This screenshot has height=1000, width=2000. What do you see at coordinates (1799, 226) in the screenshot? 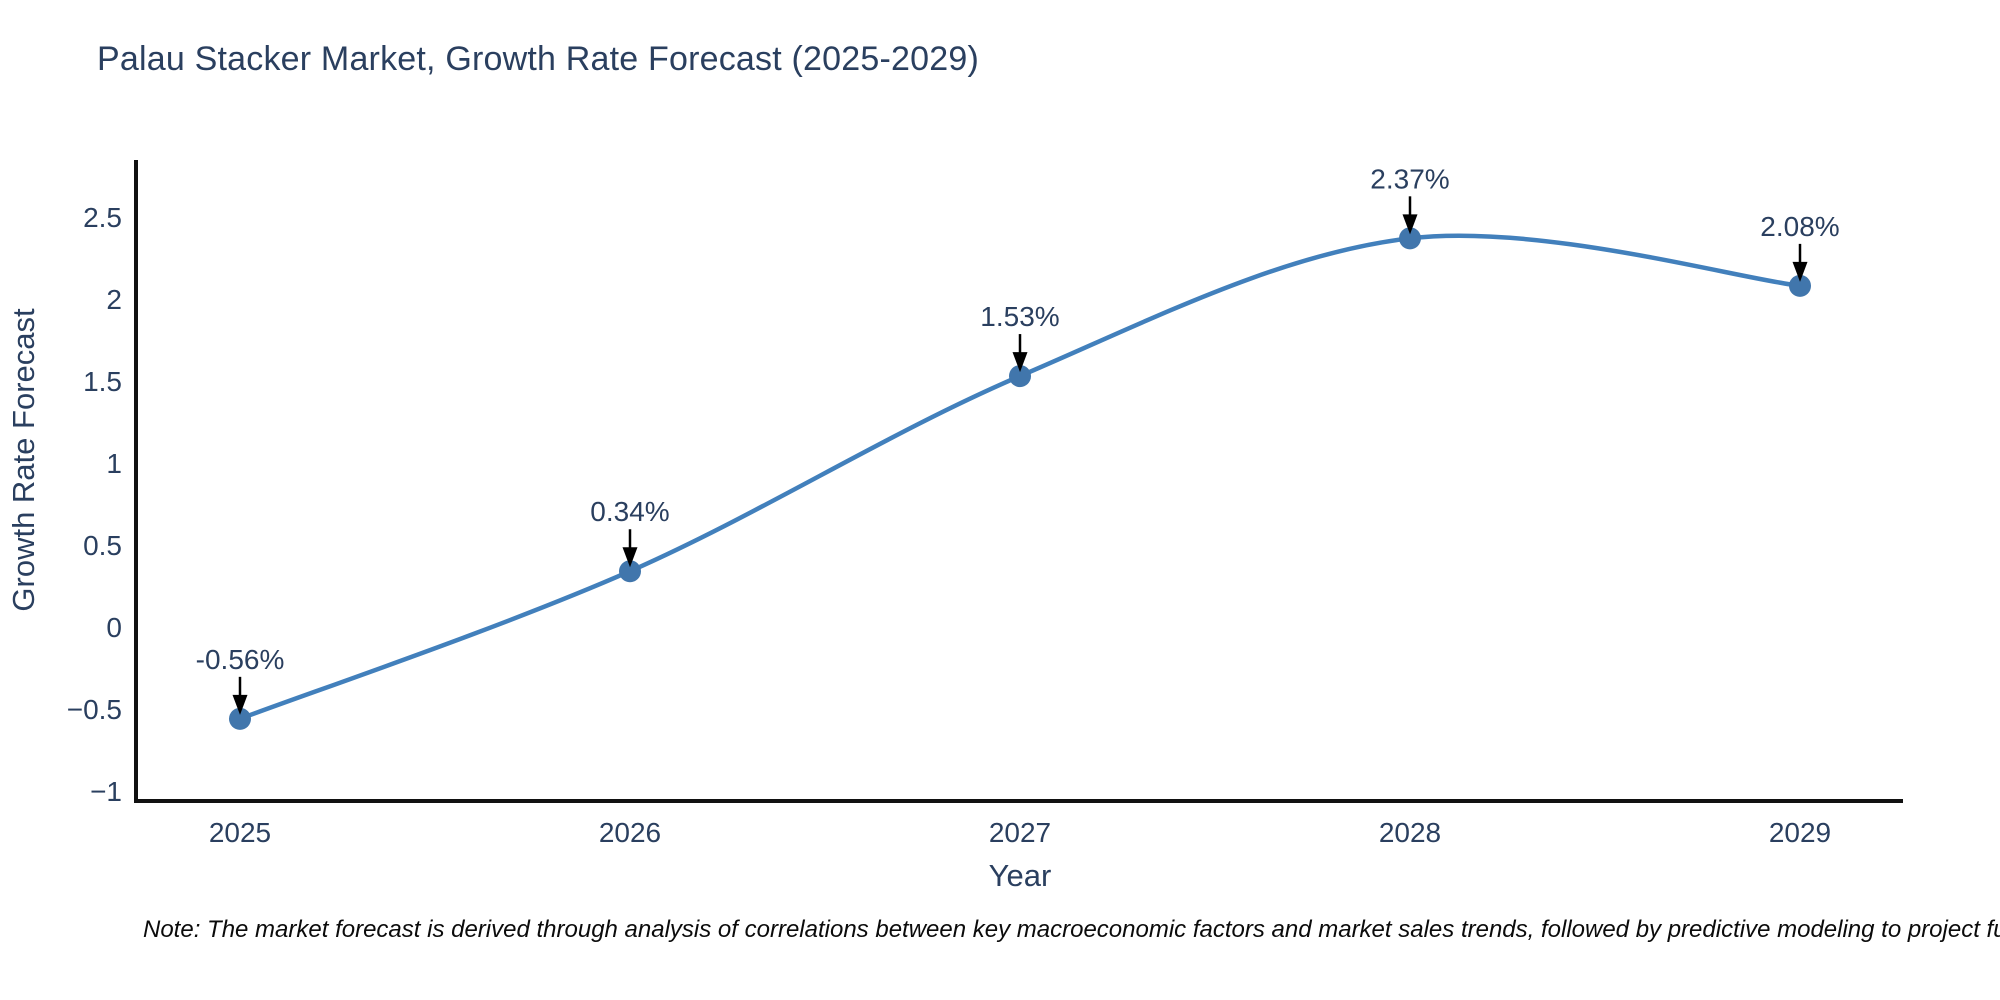
I see `point-value-label: 2.08%` at bounding box center [1799, 226].